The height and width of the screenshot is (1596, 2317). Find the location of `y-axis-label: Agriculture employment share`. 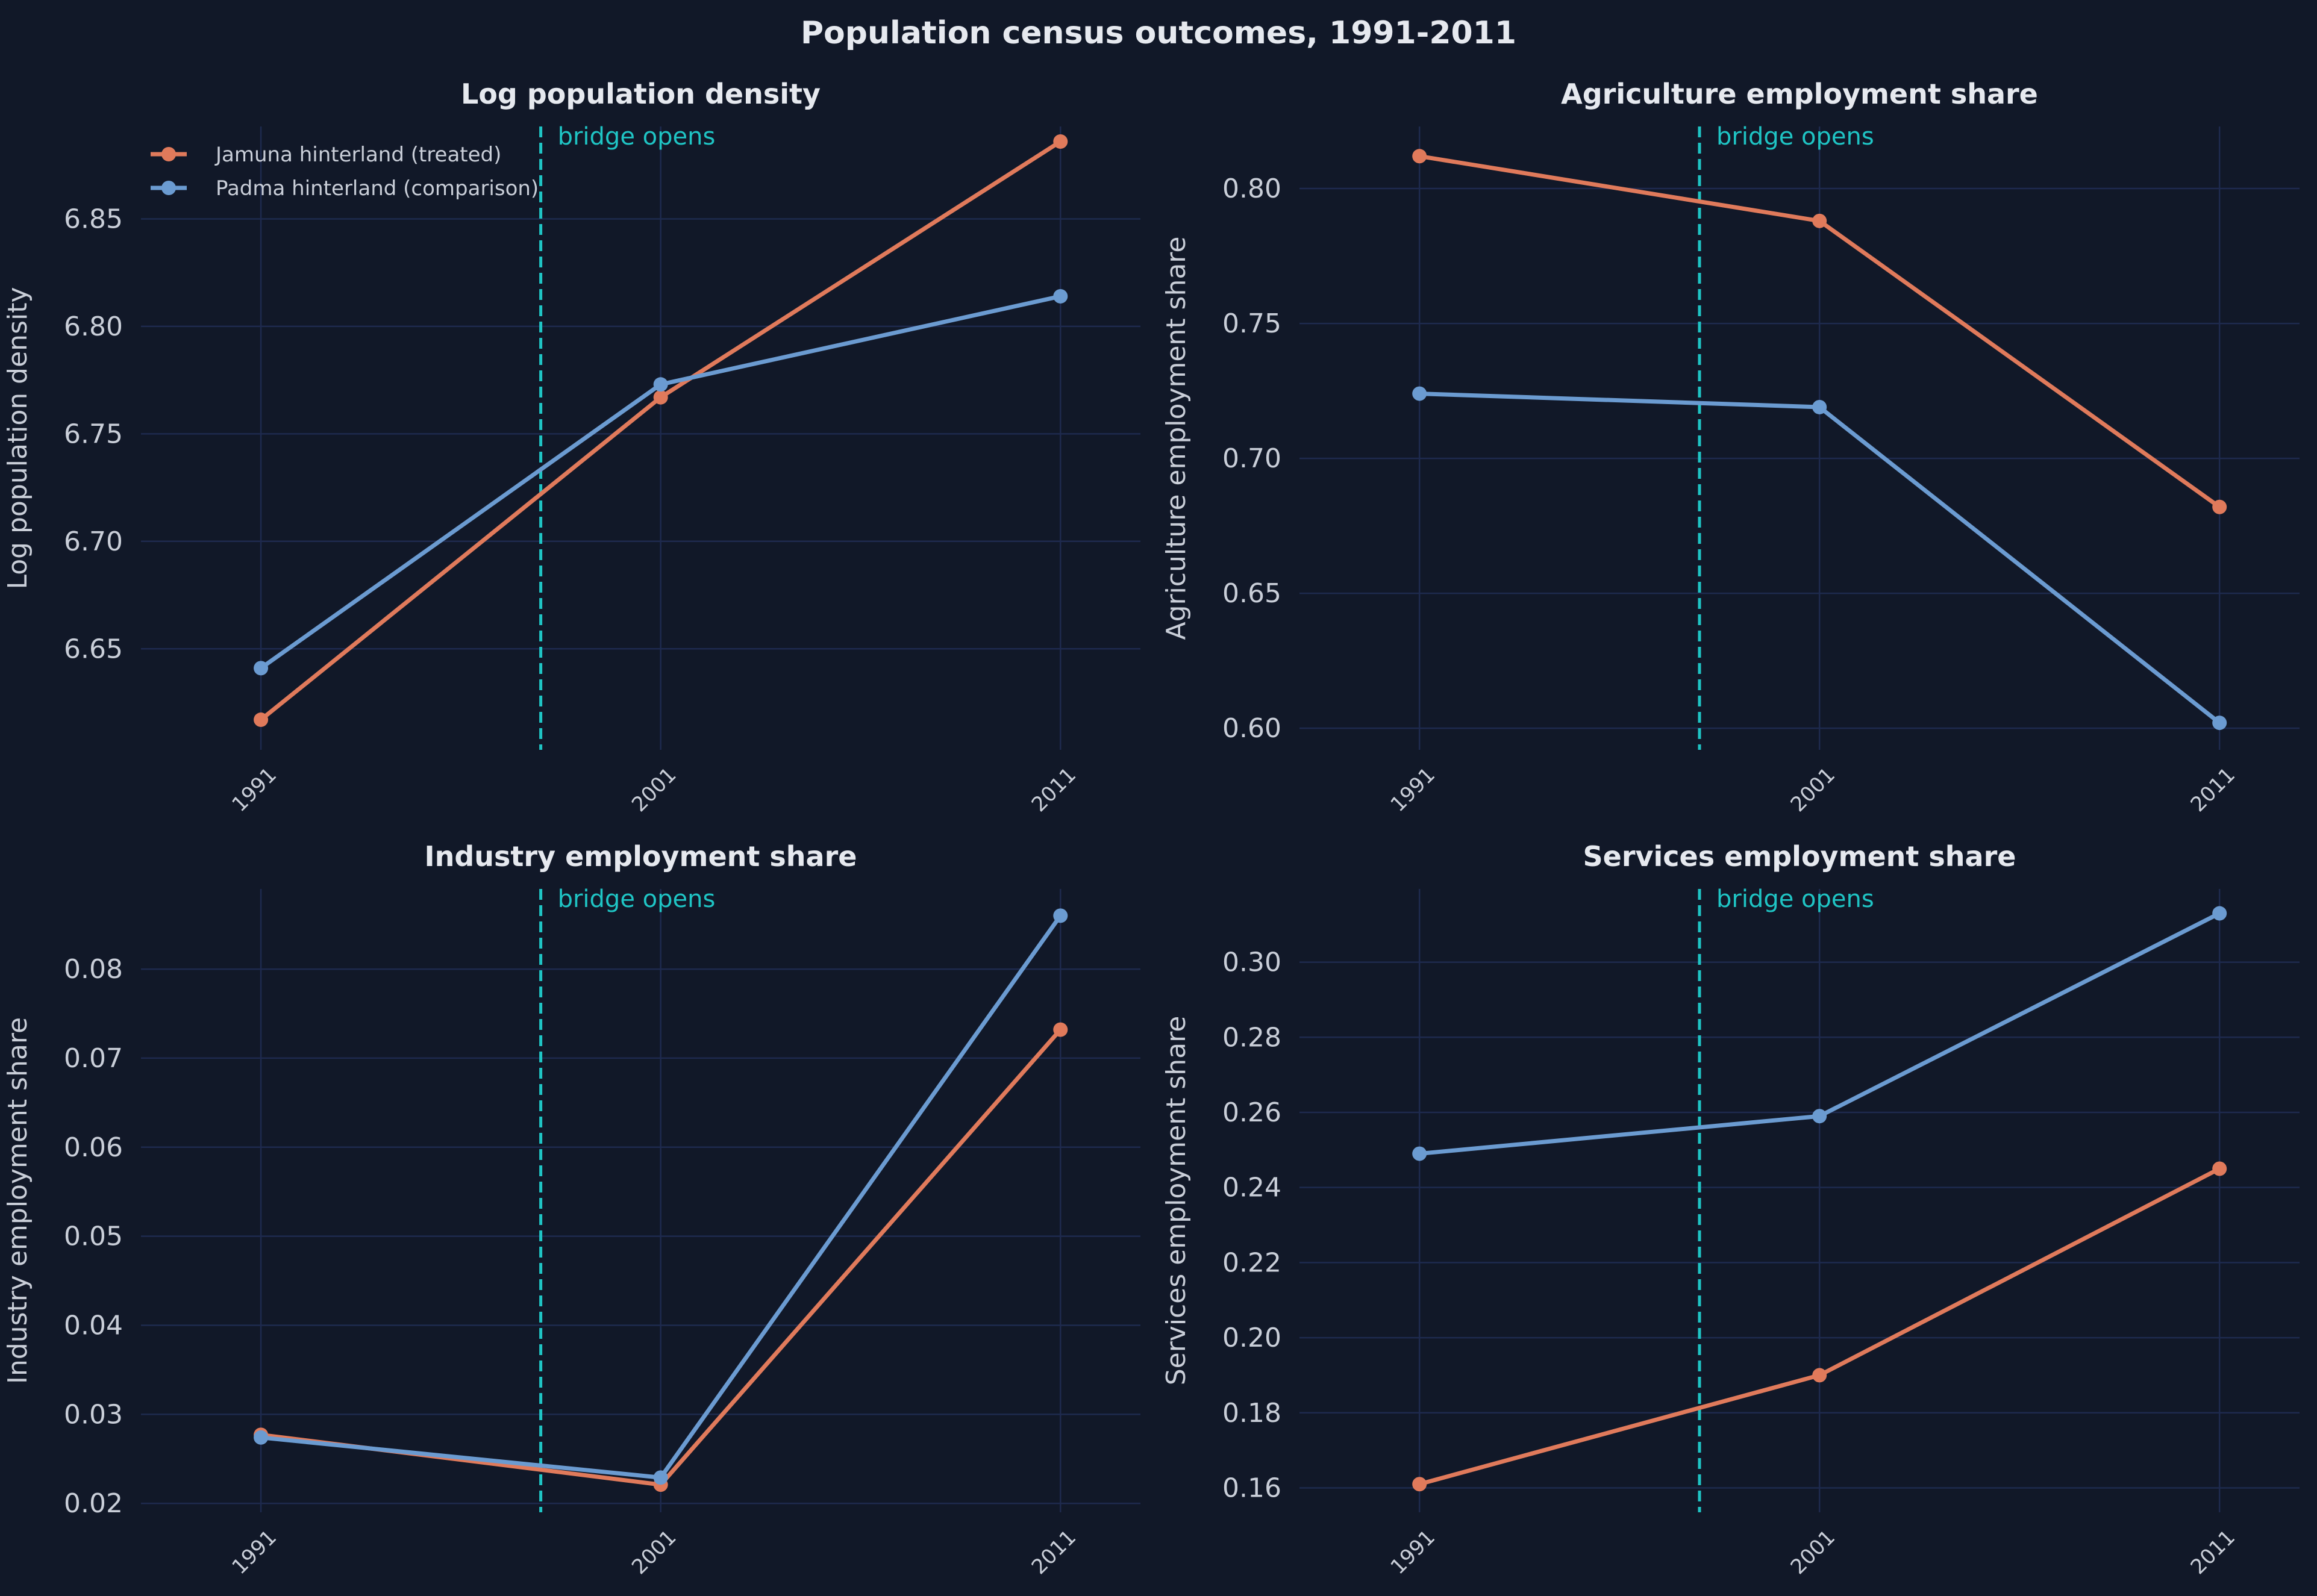

y-axis-label: Agriculture employment share is located at coordinates (1176, 438).